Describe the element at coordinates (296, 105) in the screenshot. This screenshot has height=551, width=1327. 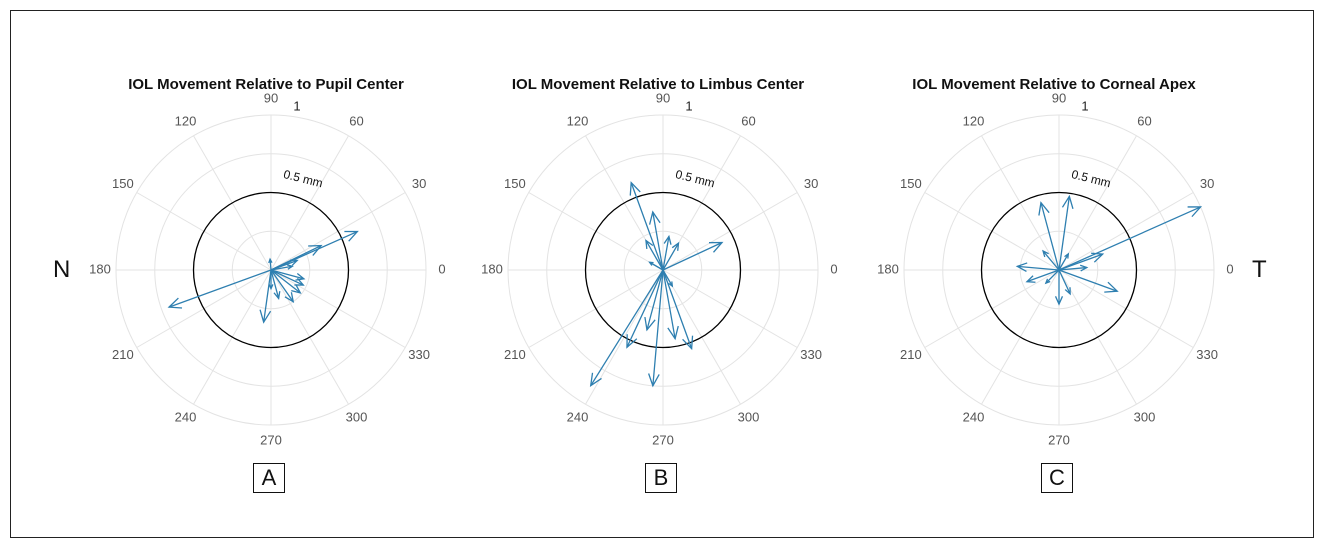
I see `panel-a-radial-tick-label: 1` at that location.